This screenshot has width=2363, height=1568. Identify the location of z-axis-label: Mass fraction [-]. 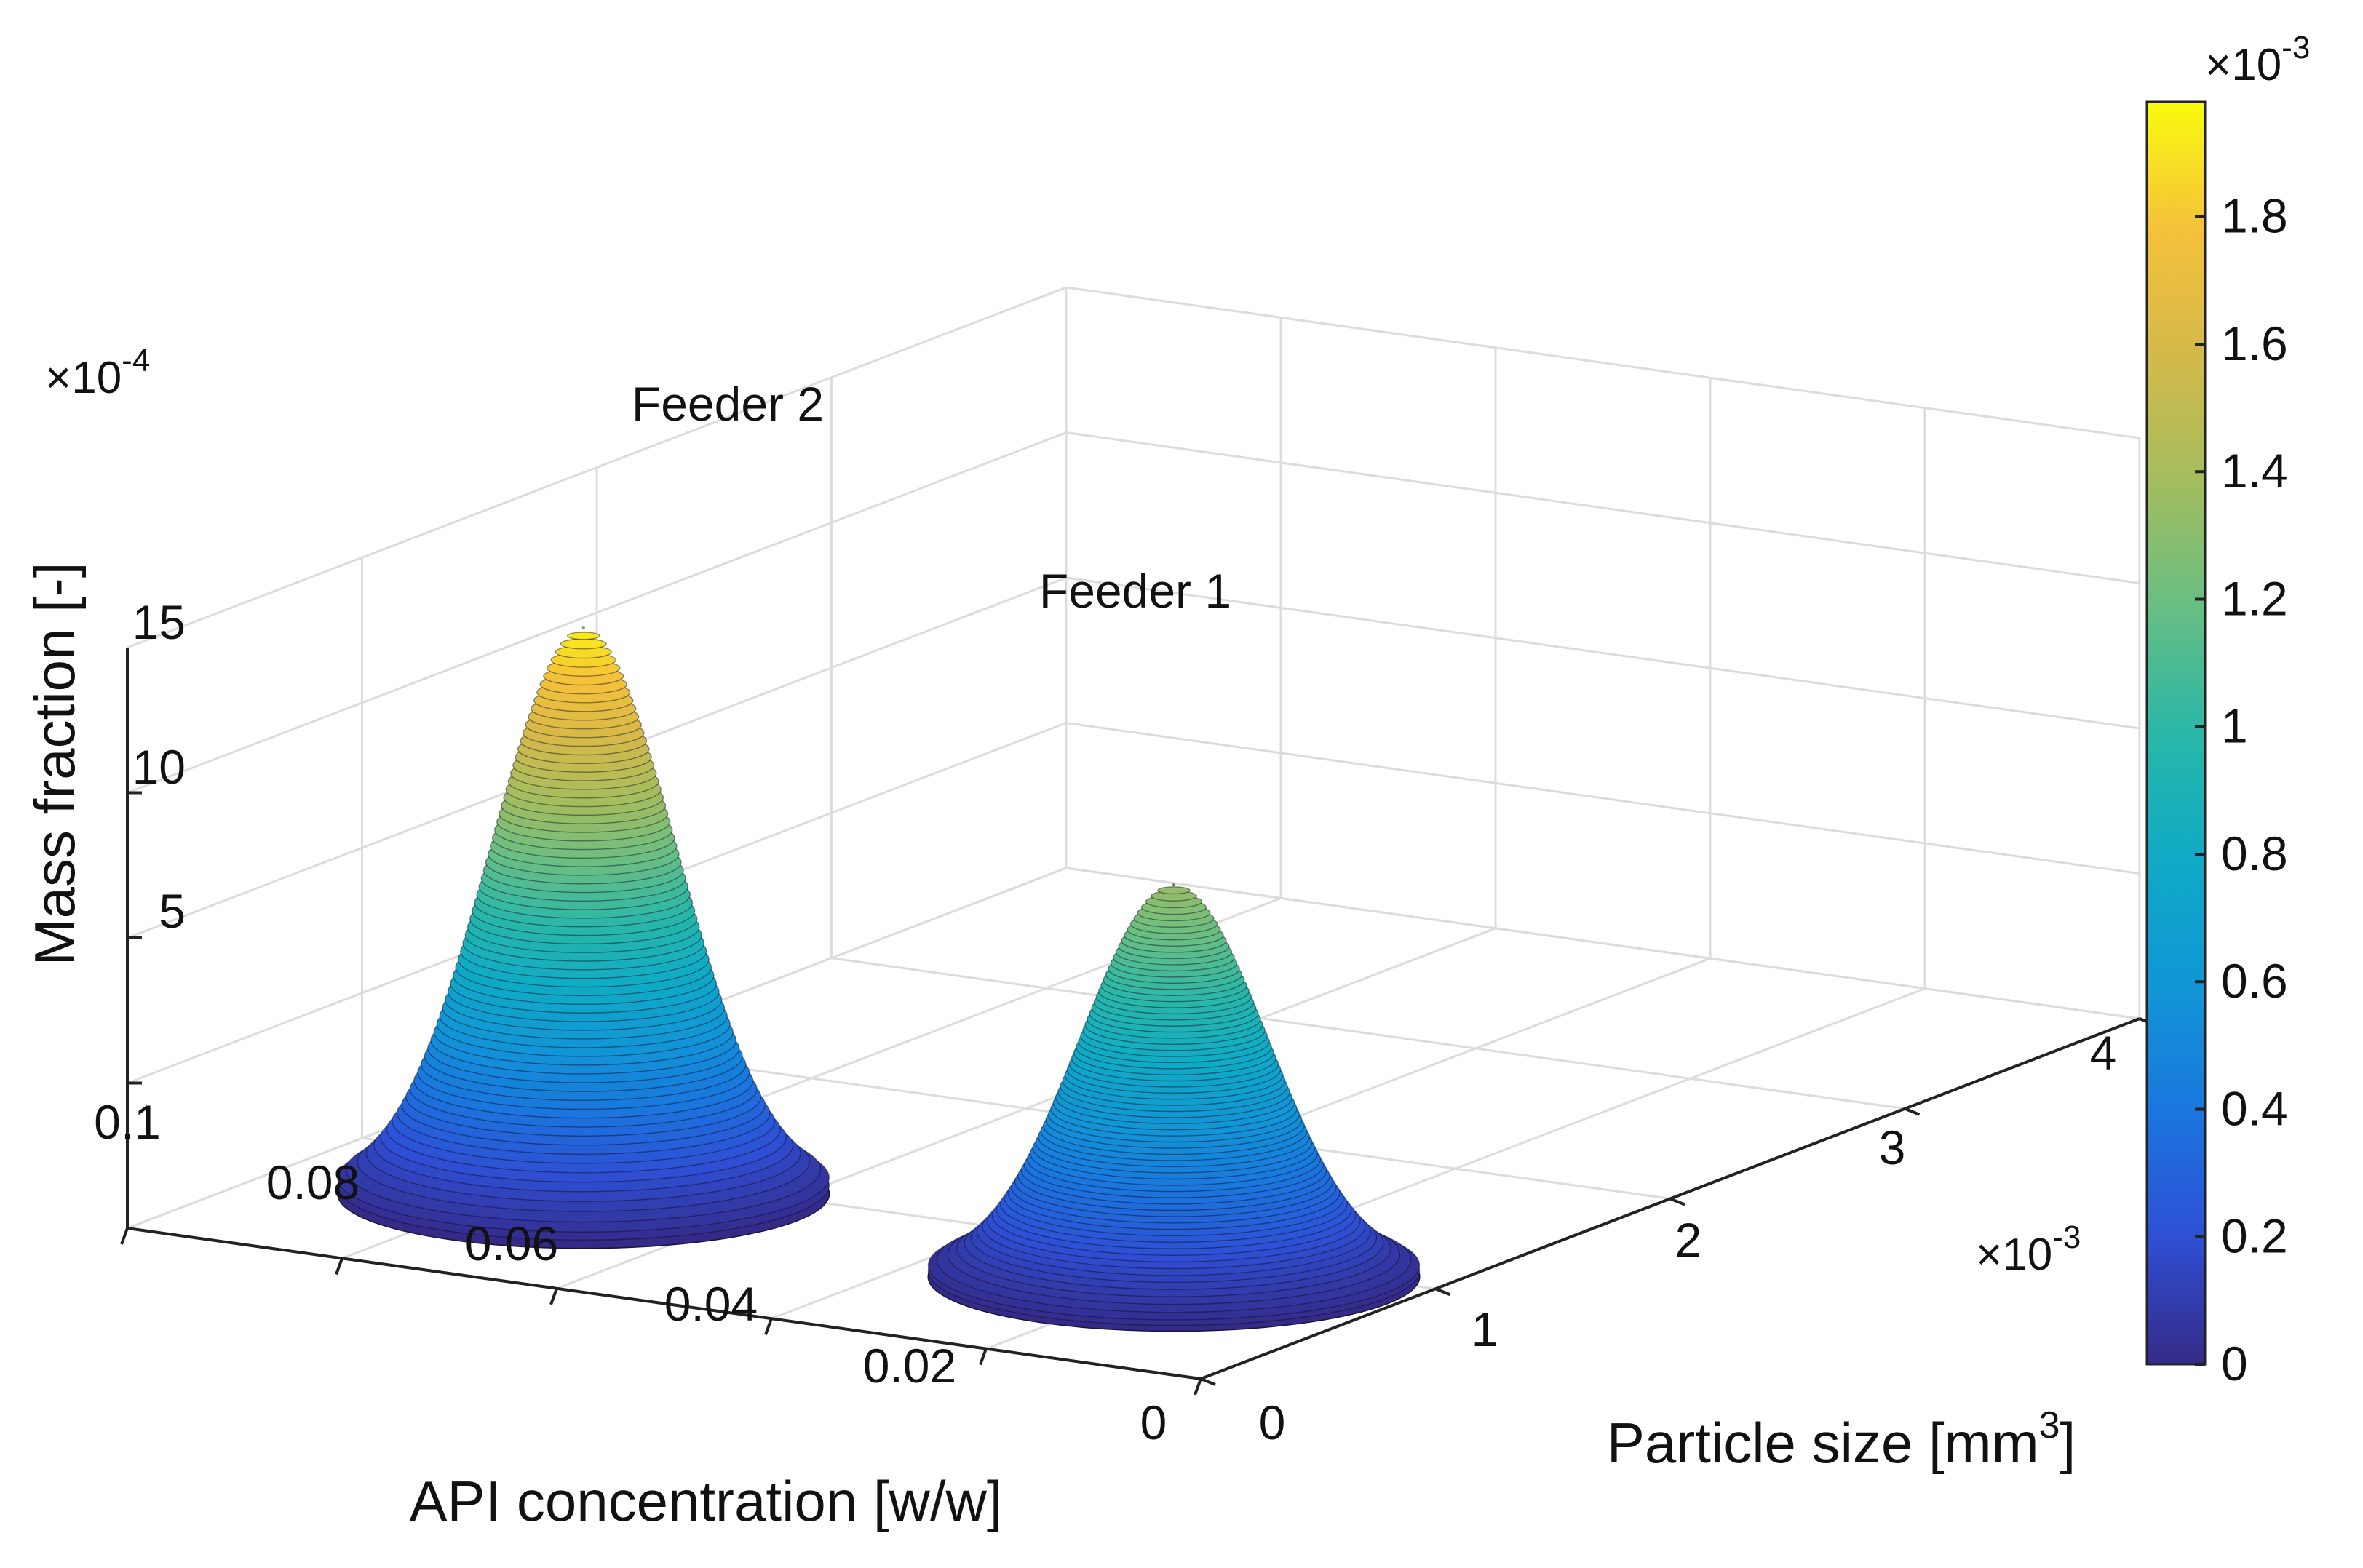
(55, 764).